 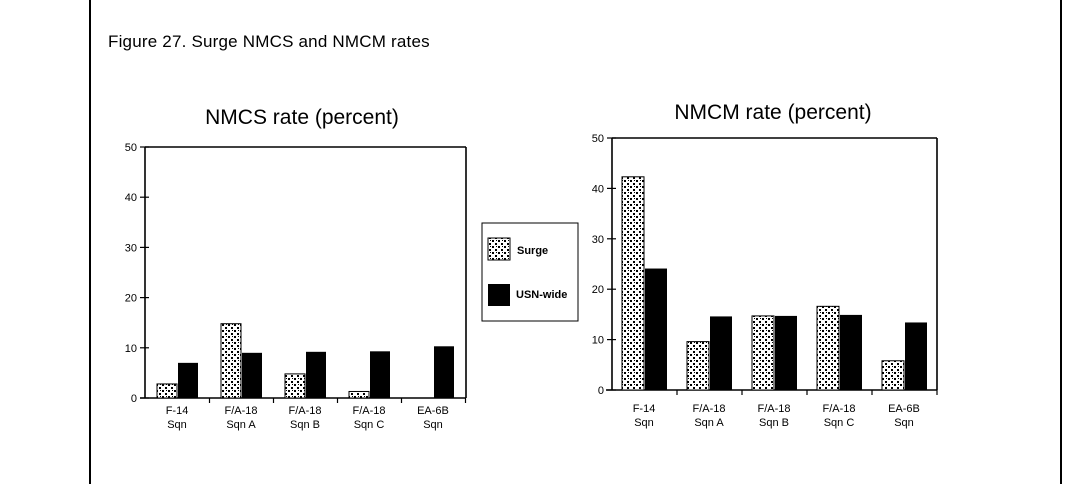 What do you see at coordinates (598, 139) in the screenshot?
I see `nmcm-y-tick-label: 50` at bounding box center [598, 139].